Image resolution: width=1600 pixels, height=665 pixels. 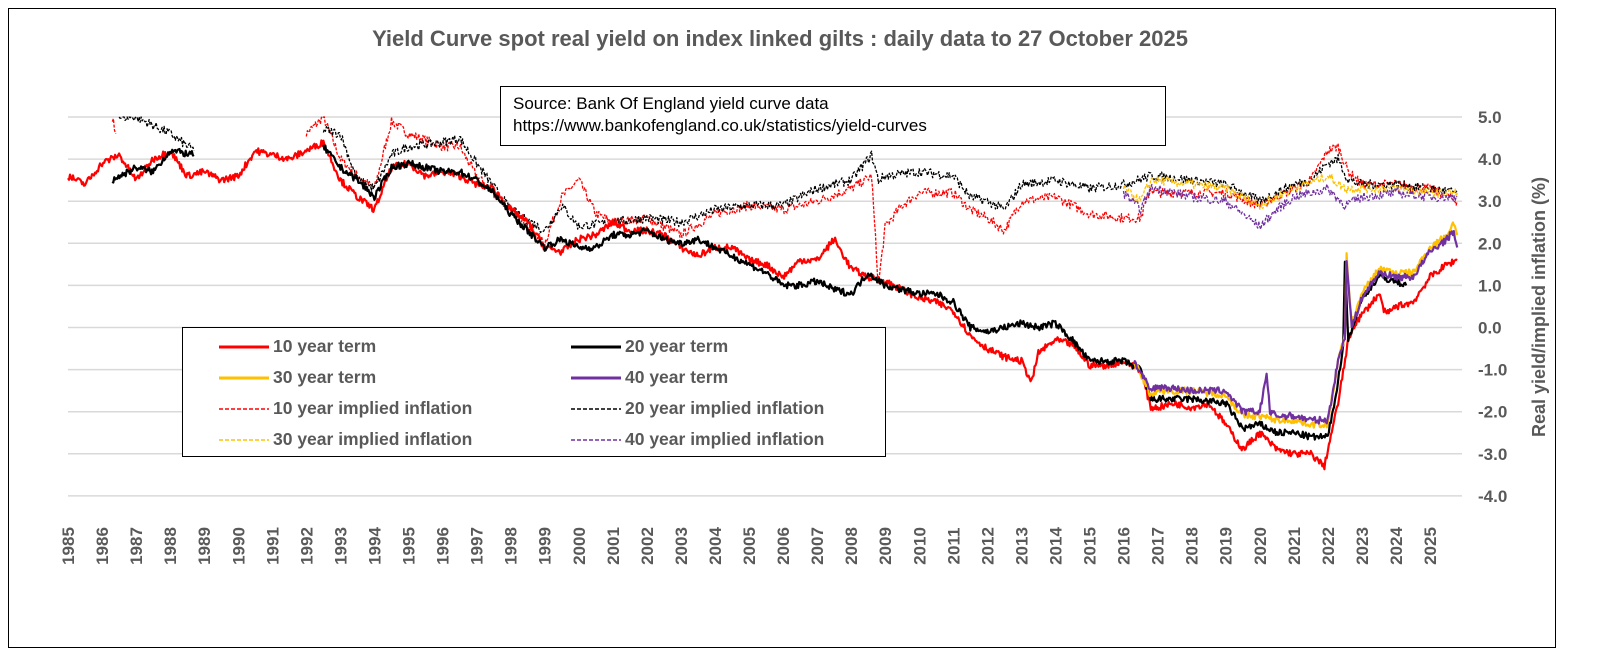 What do you see at coordinates (68, 546) in the screenshot?
I see `x-tick-label: 1985` at bounding box center [68, 546].